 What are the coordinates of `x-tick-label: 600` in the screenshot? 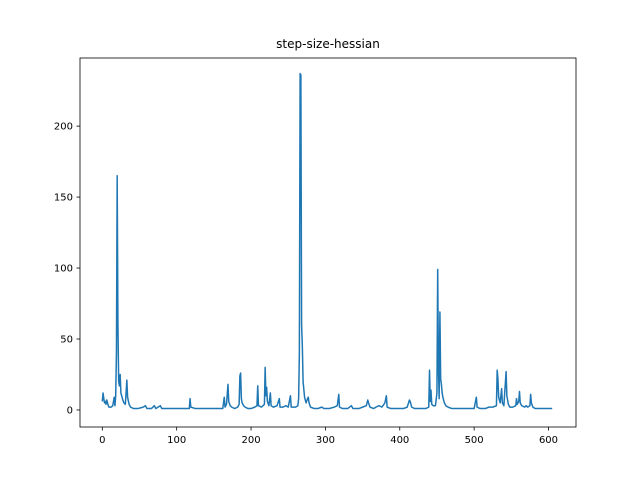 It's located at (548, 440).